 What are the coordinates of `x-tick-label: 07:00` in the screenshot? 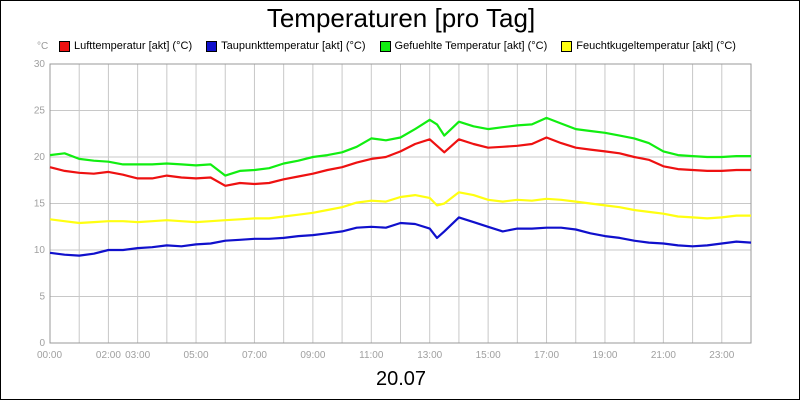 It's located at (254, 355).